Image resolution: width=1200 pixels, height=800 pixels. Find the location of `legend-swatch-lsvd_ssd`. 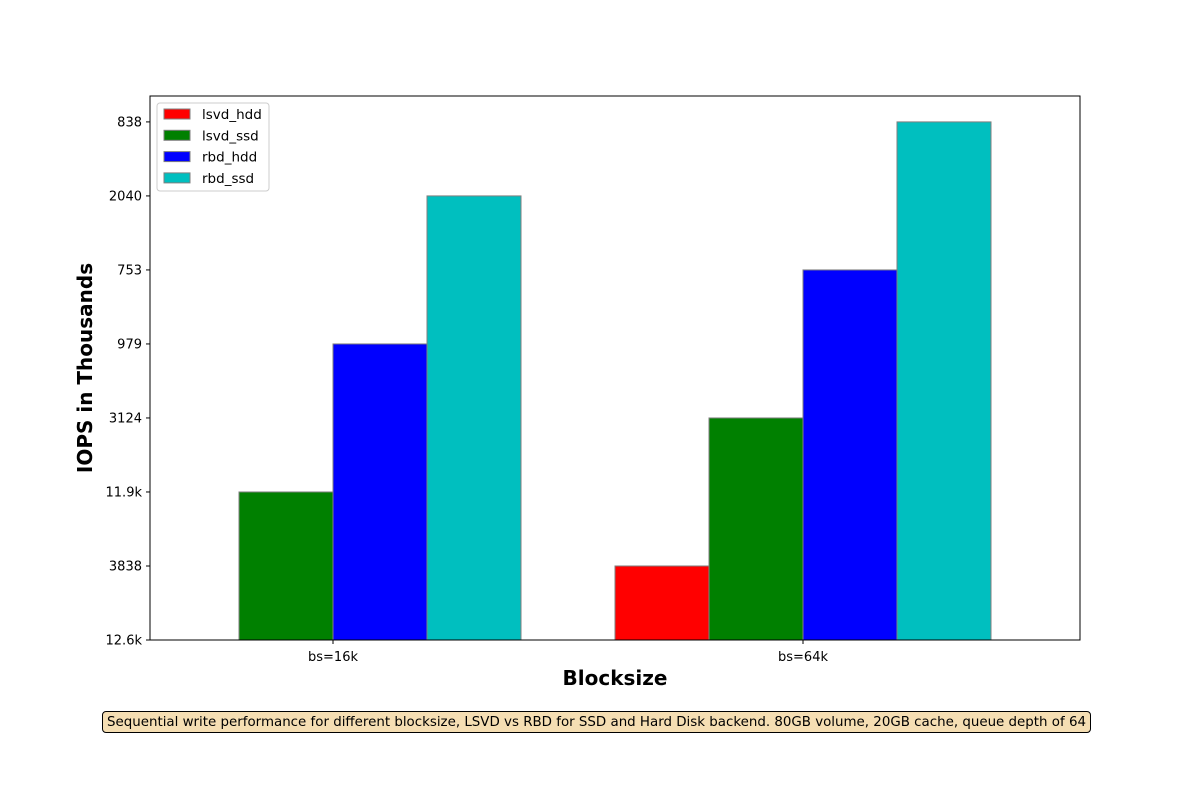

legend-swatch-lsvd_ssd is located at coordinates (177, 135).